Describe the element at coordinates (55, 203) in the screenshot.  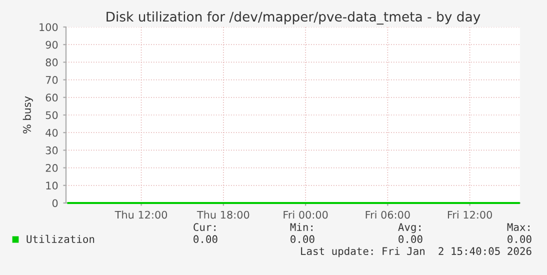
I see `y-tick-label: 0` at that location.